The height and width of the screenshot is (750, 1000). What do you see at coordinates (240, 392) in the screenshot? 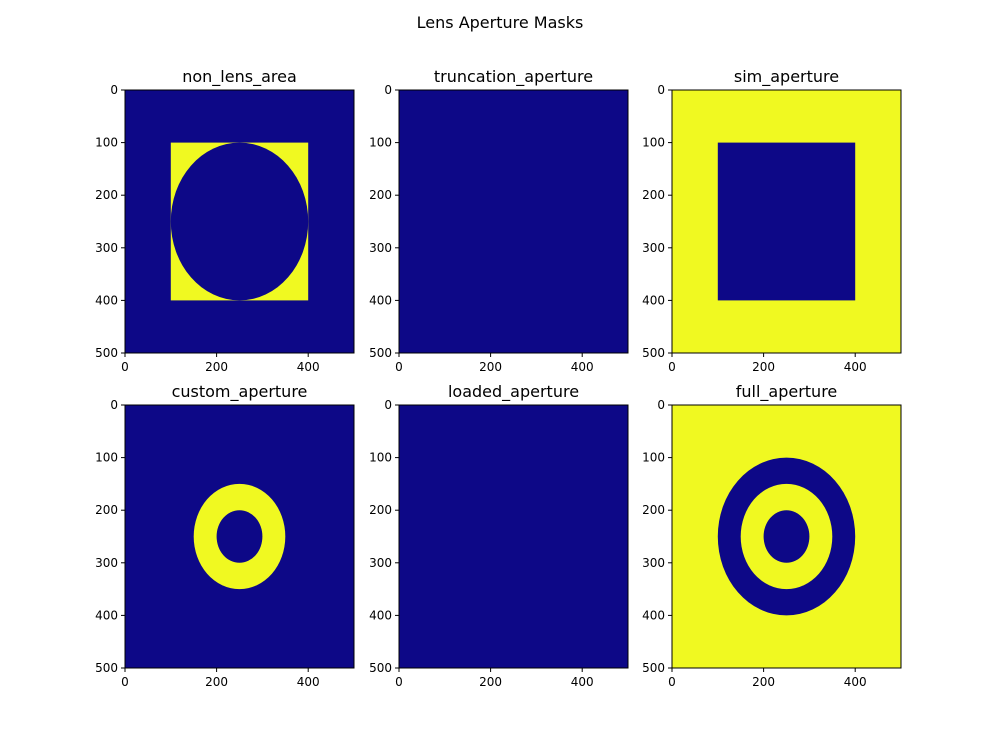
I see `panel-title: custom_aperture` at bounding box center [240, 392].